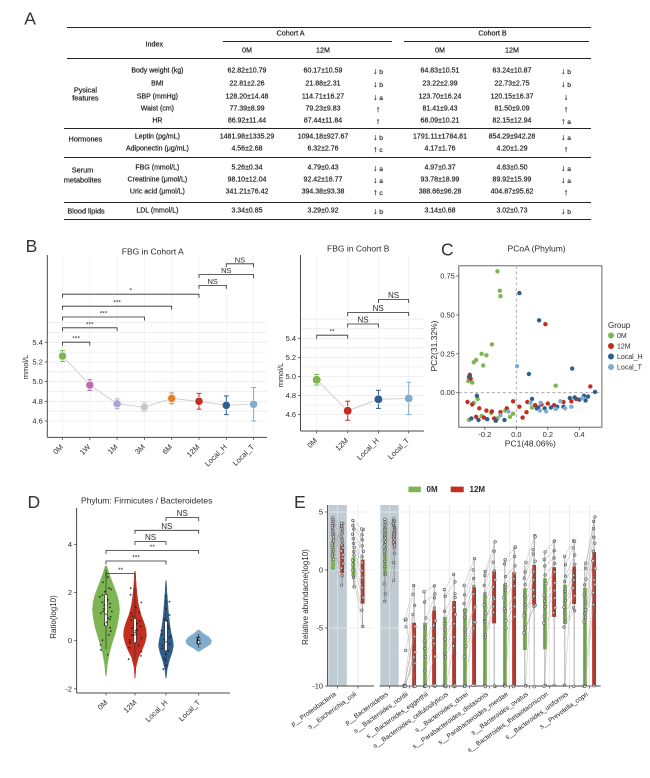  I want to click on svg-text: 0.2, so click(548, 434).